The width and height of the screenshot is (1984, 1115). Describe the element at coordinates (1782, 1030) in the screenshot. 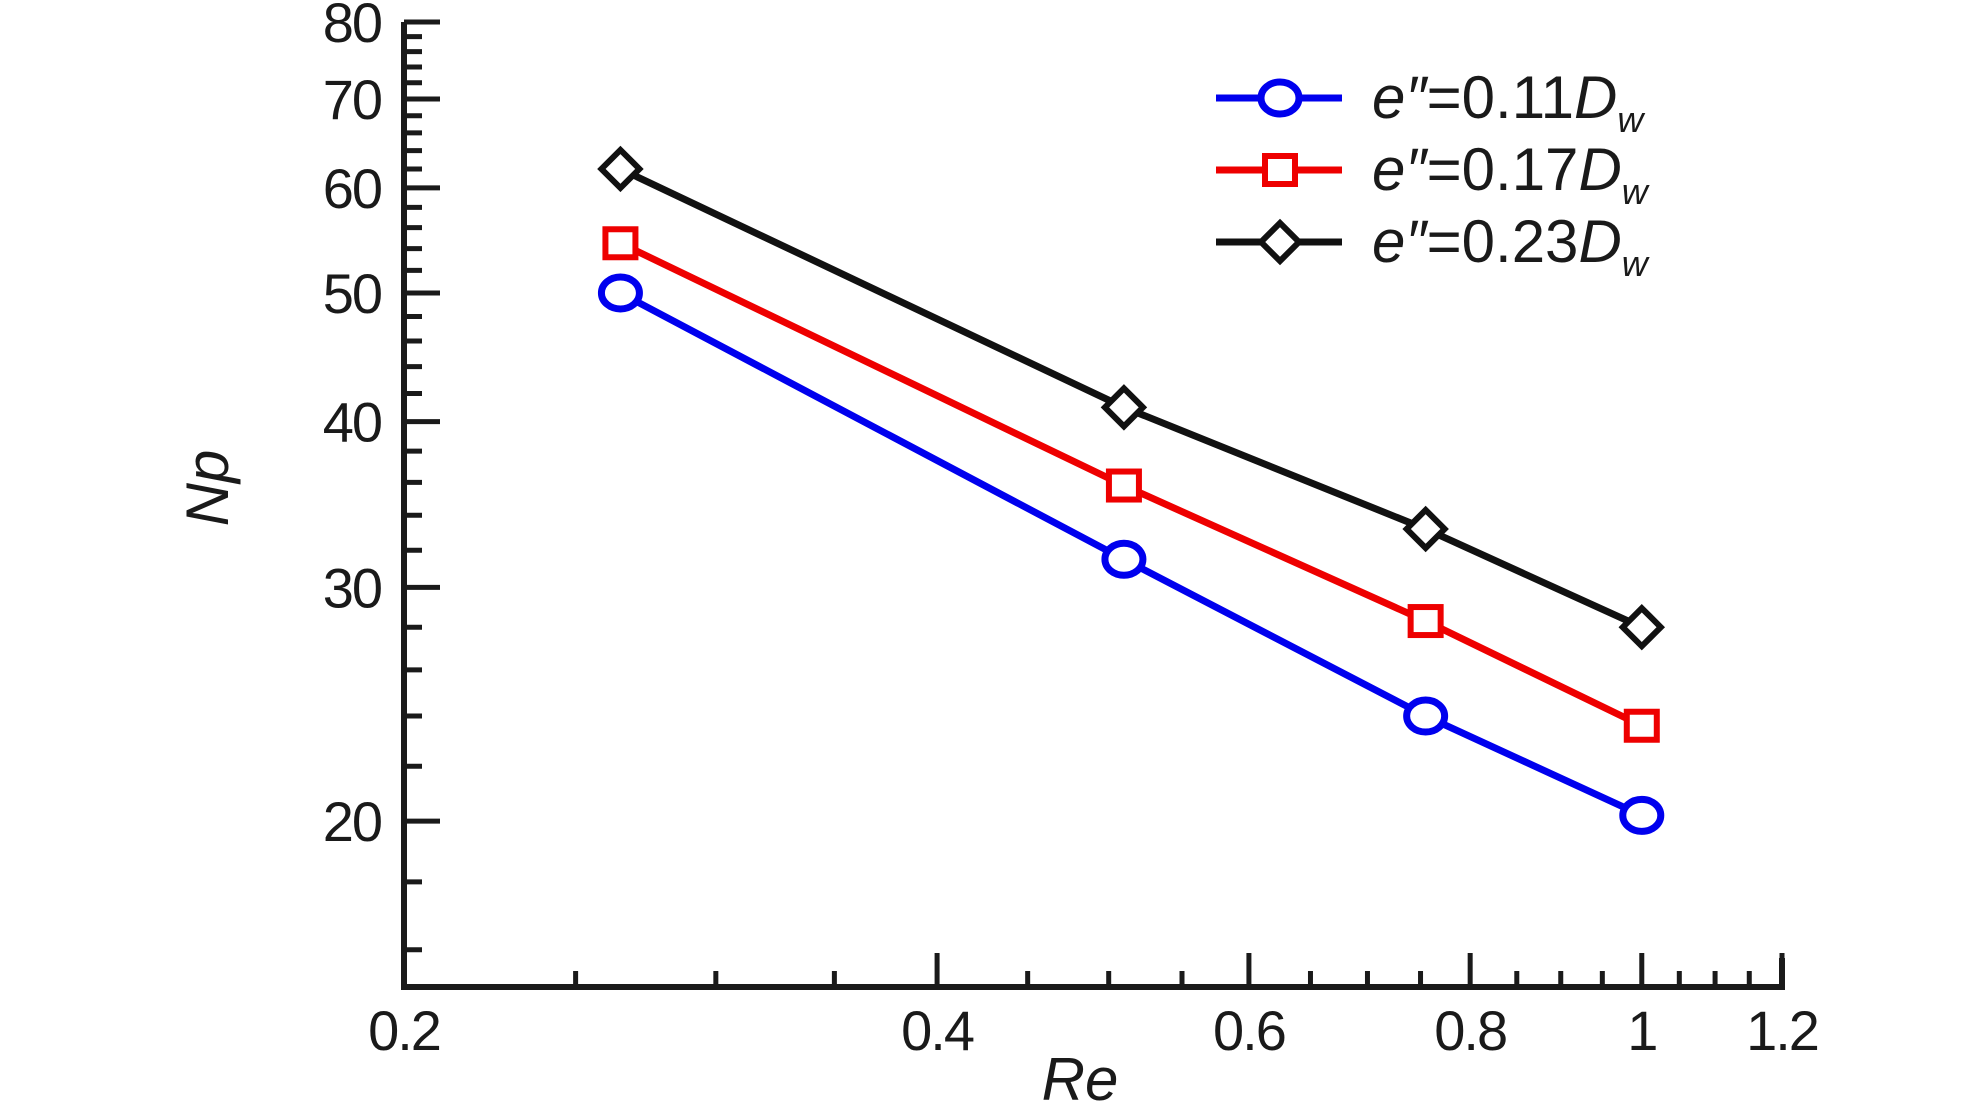

I see `x-tick-label: 1.2` at that location.